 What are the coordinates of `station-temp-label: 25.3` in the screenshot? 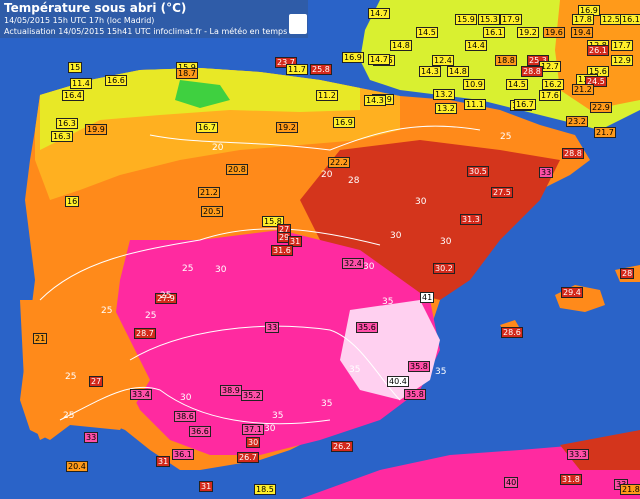 It's located at (538, 60).